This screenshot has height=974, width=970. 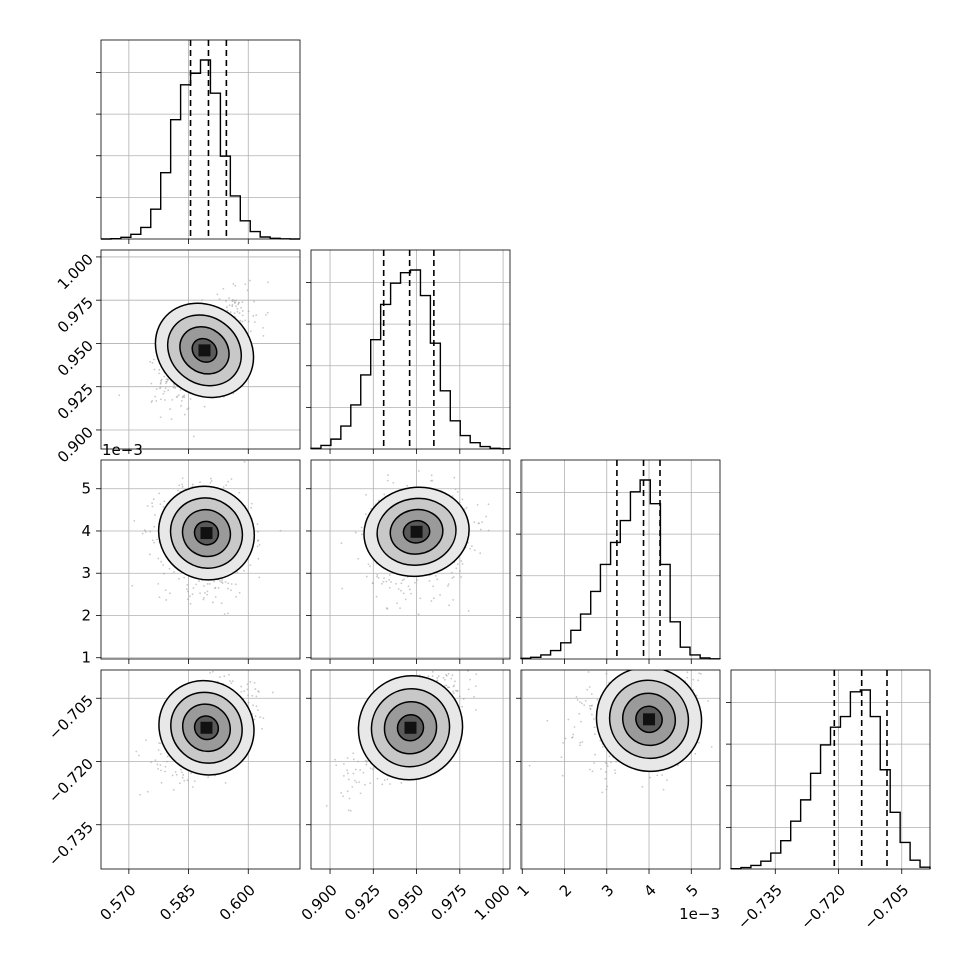 What do you see at coordinates (71, 844) in the screenshot?
I see `y-tick-label: −0.735` at bounding box center [71, 844].